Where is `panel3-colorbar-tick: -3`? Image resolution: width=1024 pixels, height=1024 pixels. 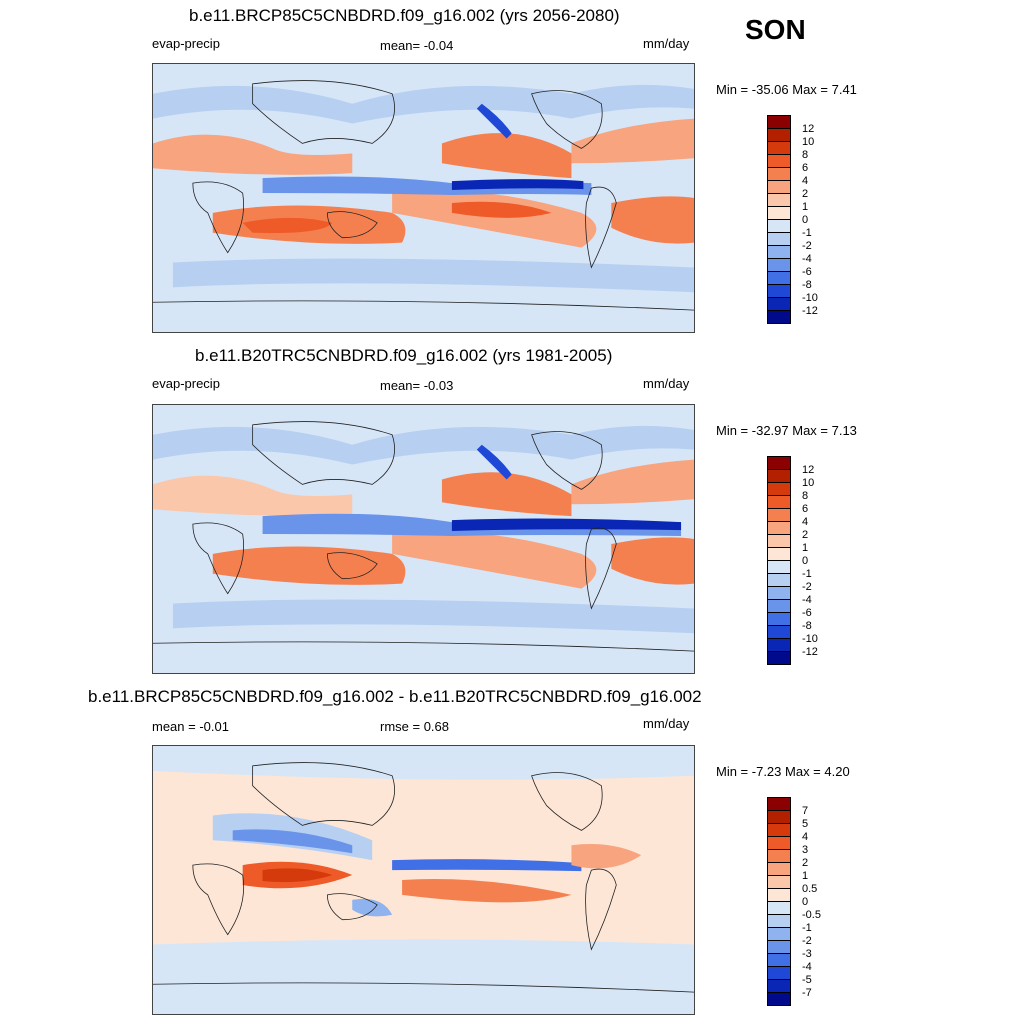 panel3-colorbar-tick: -3 is located at coordinates (807, 954).